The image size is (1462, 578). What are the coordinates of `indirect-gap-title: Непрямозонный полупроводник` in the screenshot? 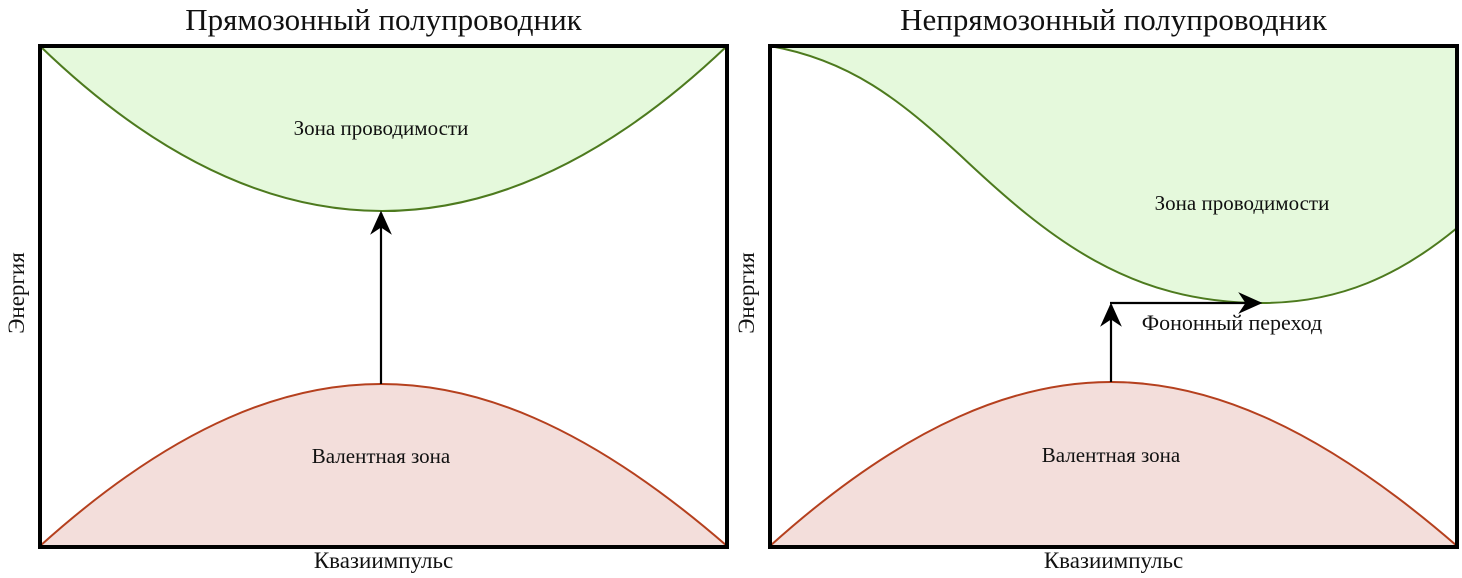 It's located at (1113, 19).